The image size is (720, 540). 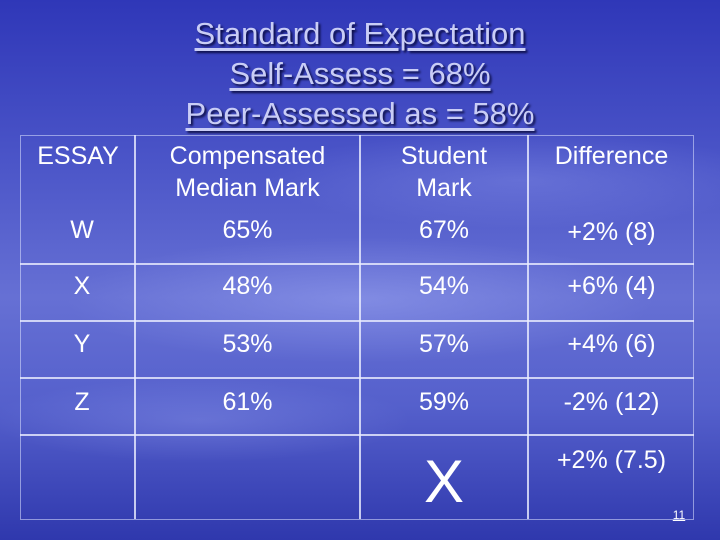 I want to click on header-median-line1: Compensated, so click(x=247, y=156).